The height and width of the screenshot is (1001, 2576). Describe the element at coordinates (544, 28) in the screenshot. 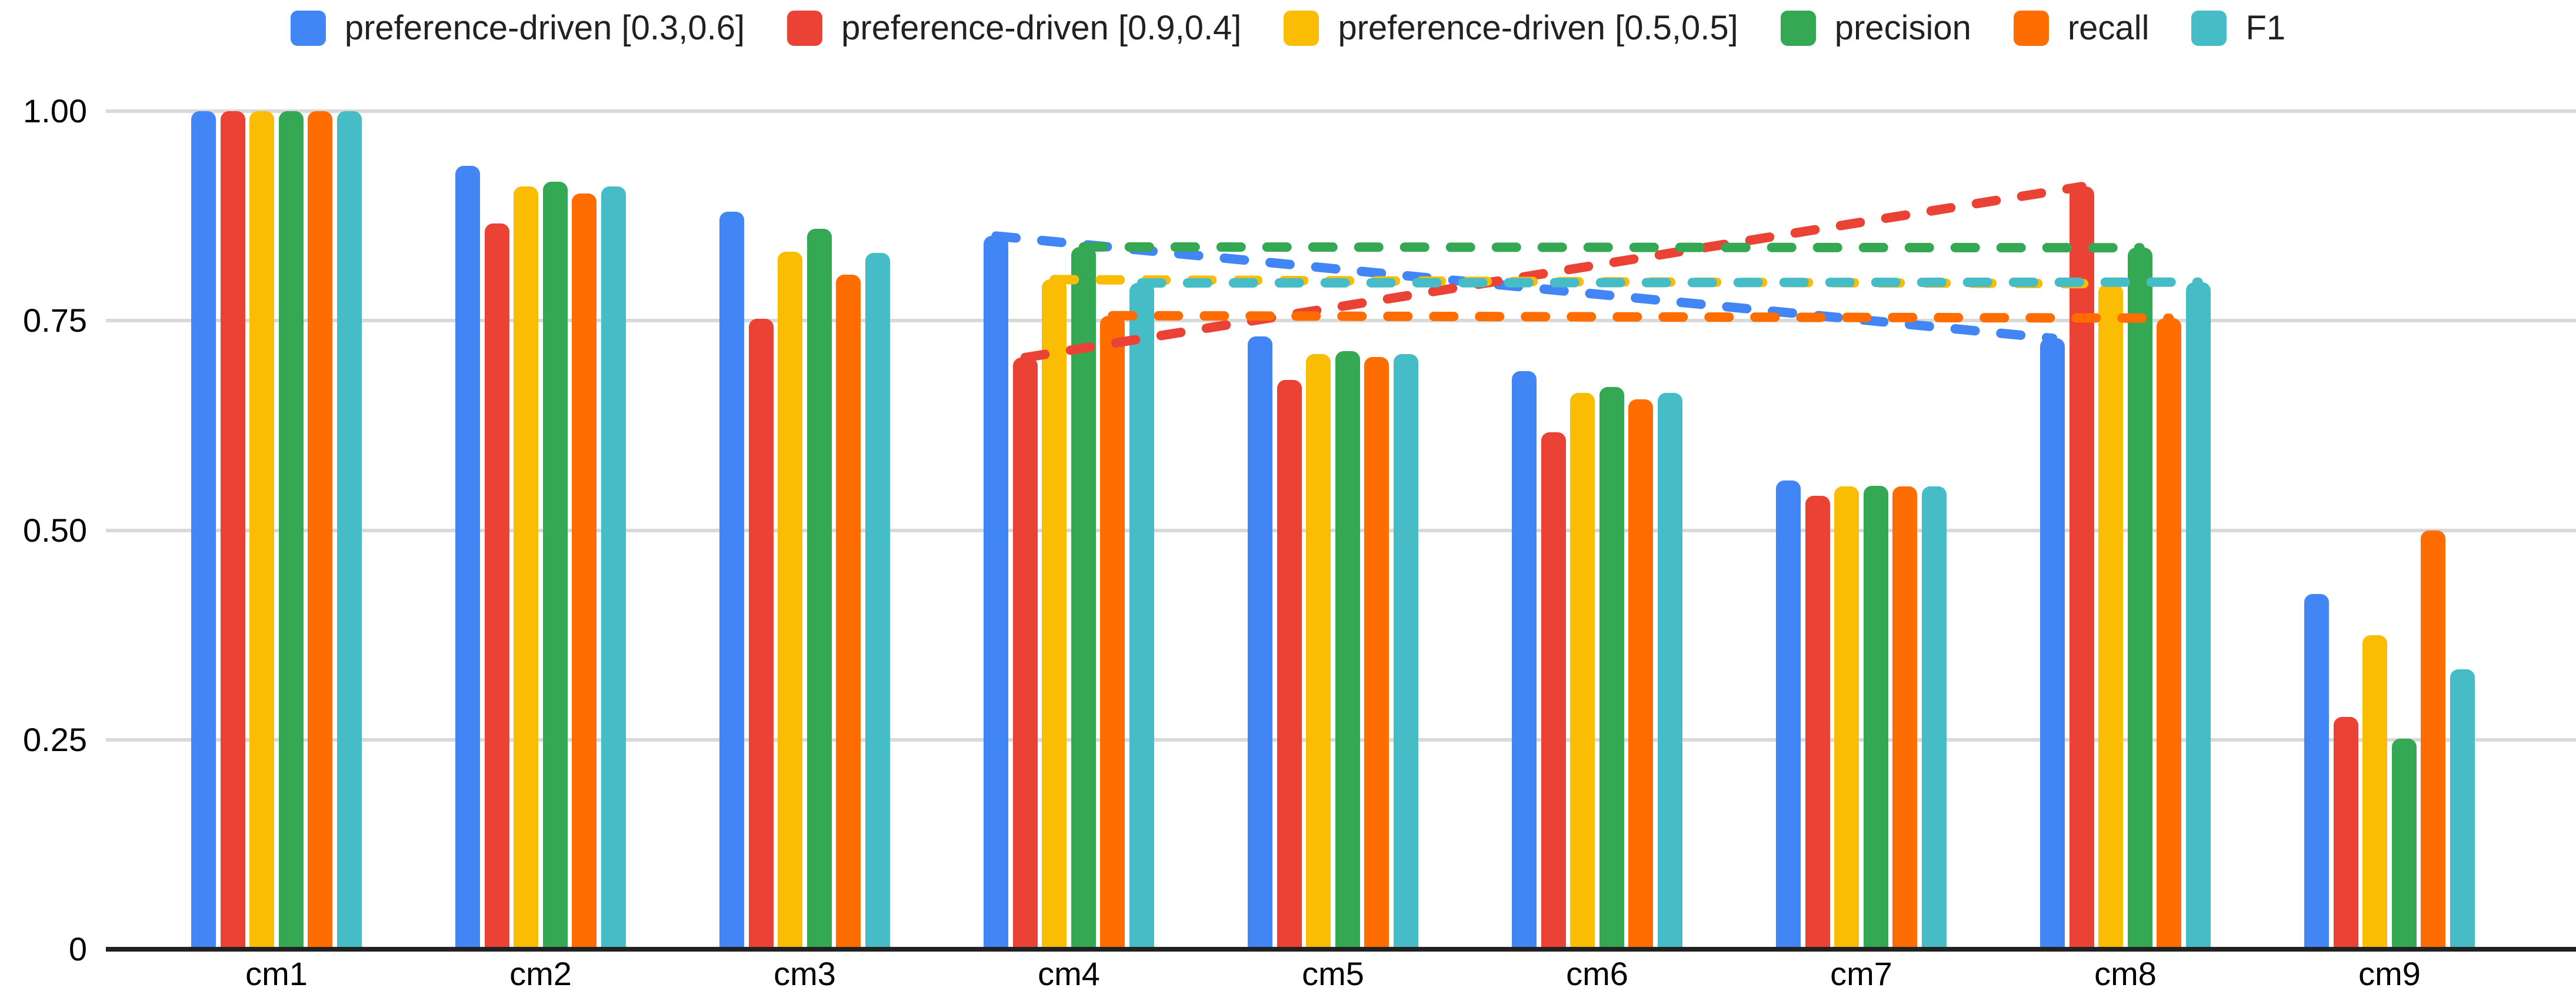

I see `legend-label-pref-driven-03-06: preference-driven [0.3,0.6]` at that location.